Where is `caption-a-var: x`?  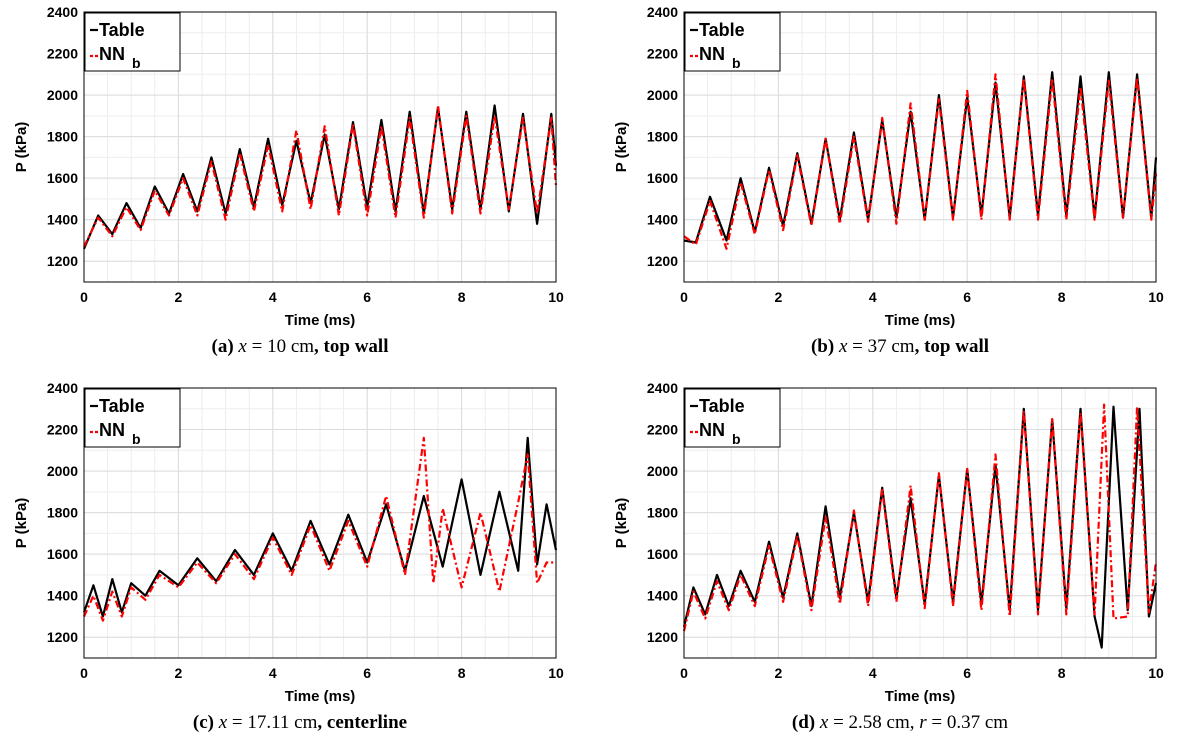
caption-a-var: x is located at coordinates (242, 346).